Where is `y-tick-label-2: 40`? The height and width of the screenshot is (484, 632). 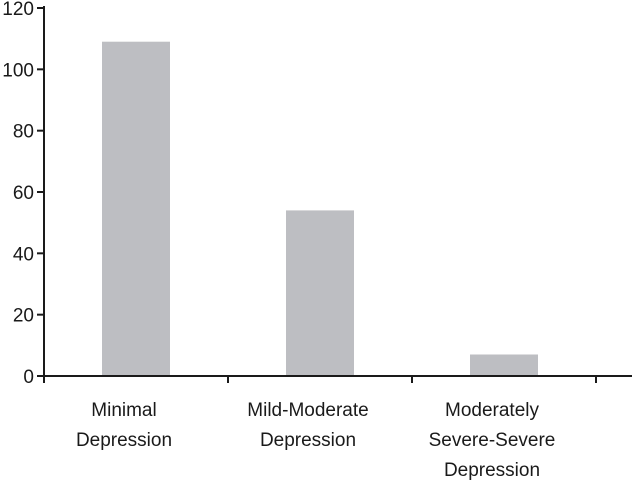
y-tick-label-2: 40 is located at coordinates (23, 254).